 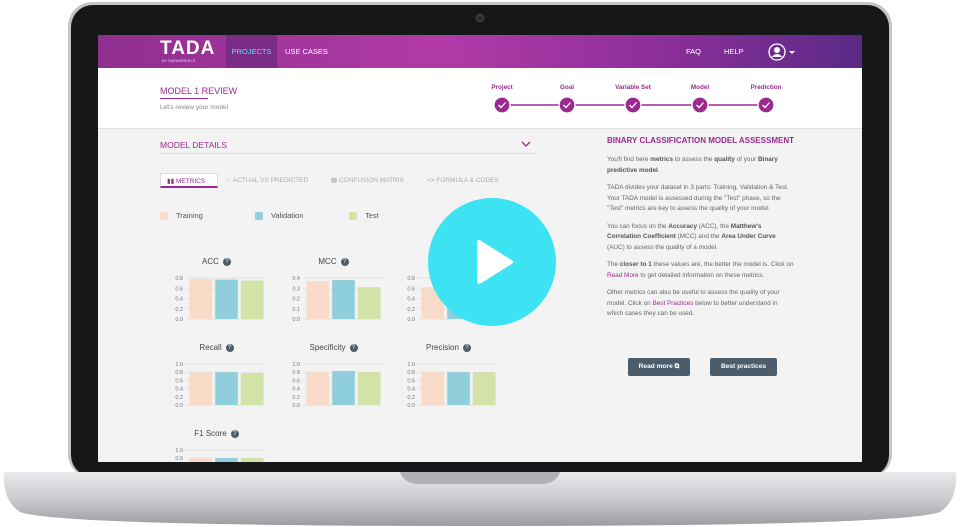 I want to click on chart-title: Specificity?, so click(x=333, y=347).